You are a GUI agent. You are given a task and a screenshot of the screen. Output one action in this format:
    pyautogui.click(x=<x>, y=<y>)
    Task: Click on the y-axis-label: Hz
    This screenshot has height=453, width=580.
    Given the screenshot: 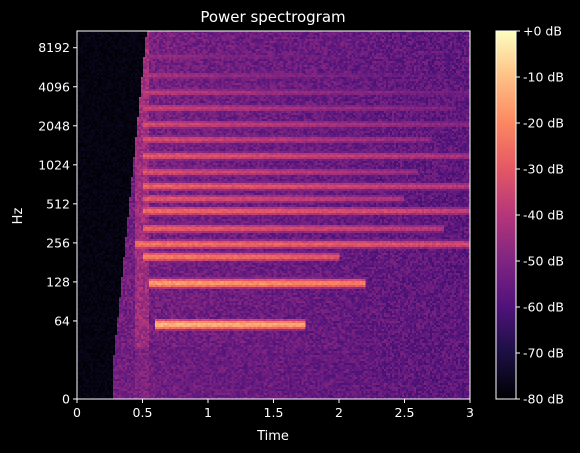 What is the action you would take?
    pyautogui.click(x=18, y=216)
    